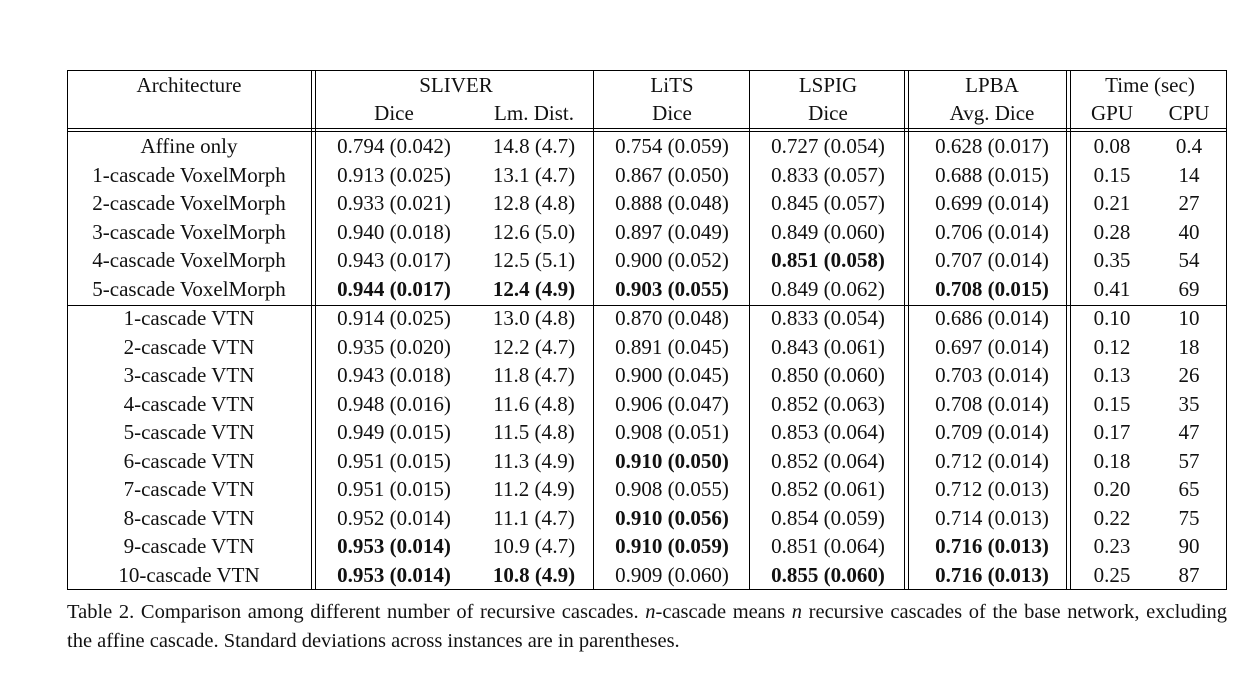 This screenshot has height=698, width=1252. What do you see at coordinates (1112, 375) in the screenshot?
I see `cell-gpu: 0.13` at bounding box center [1112, 375].